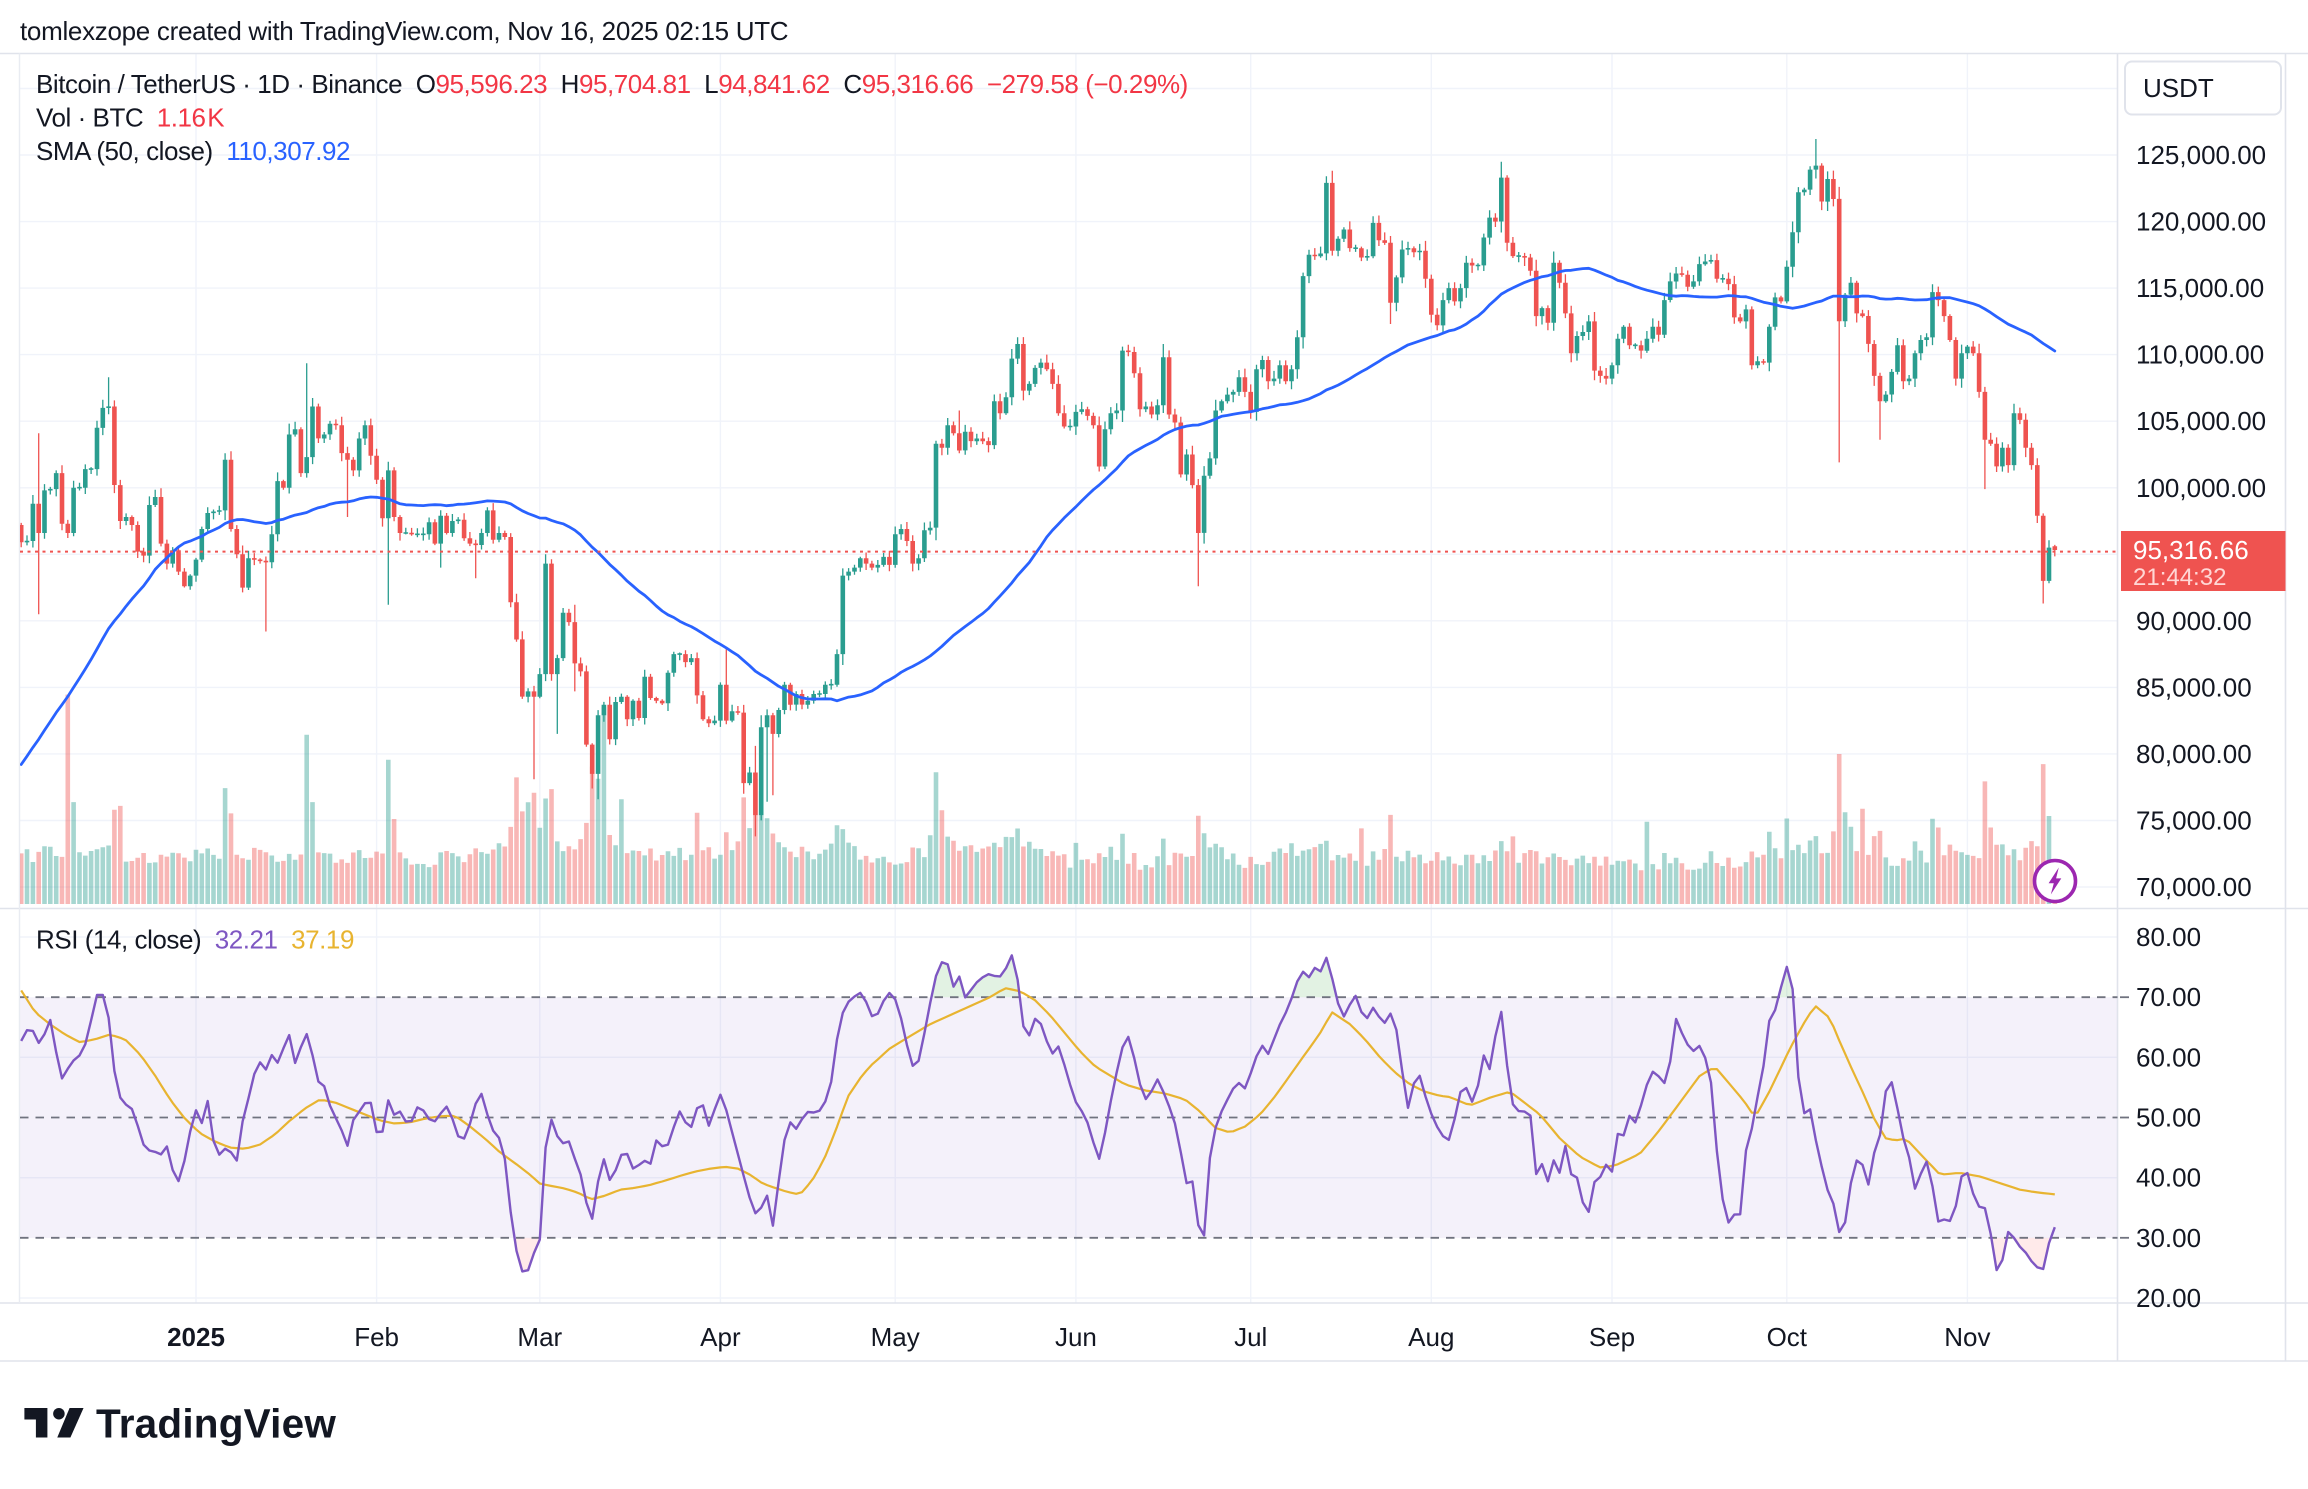 This screenshot has width=2308, height=1489. Describe the element at coordinates (2200, 288) in the screenshot. I see `svg-text: 115,000.00` at that location.